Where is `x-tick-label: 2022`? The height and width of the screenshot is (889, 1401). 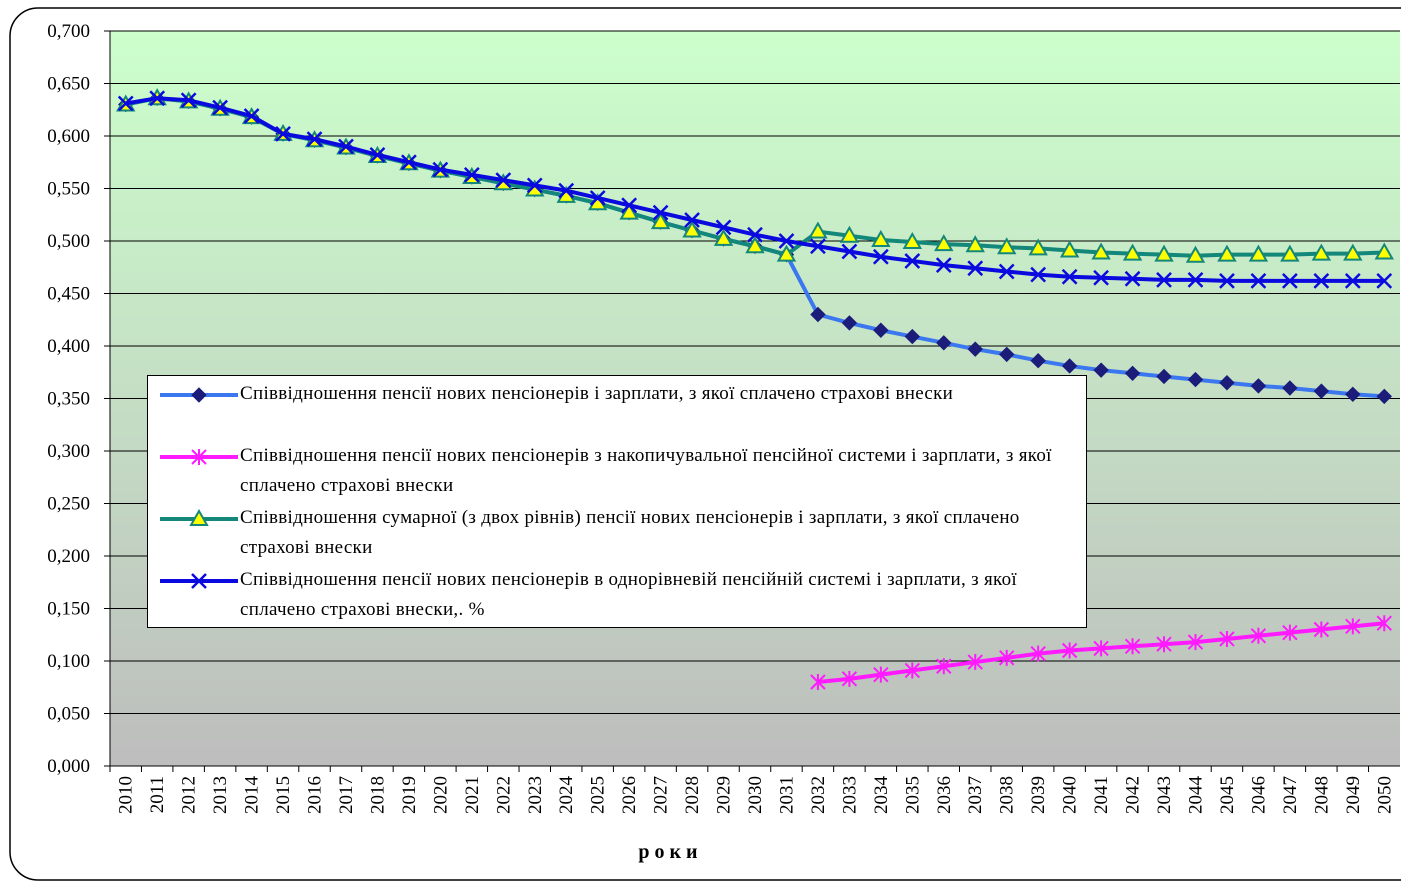
x-tick-label: 2022 is located at coordinates (503, 795).